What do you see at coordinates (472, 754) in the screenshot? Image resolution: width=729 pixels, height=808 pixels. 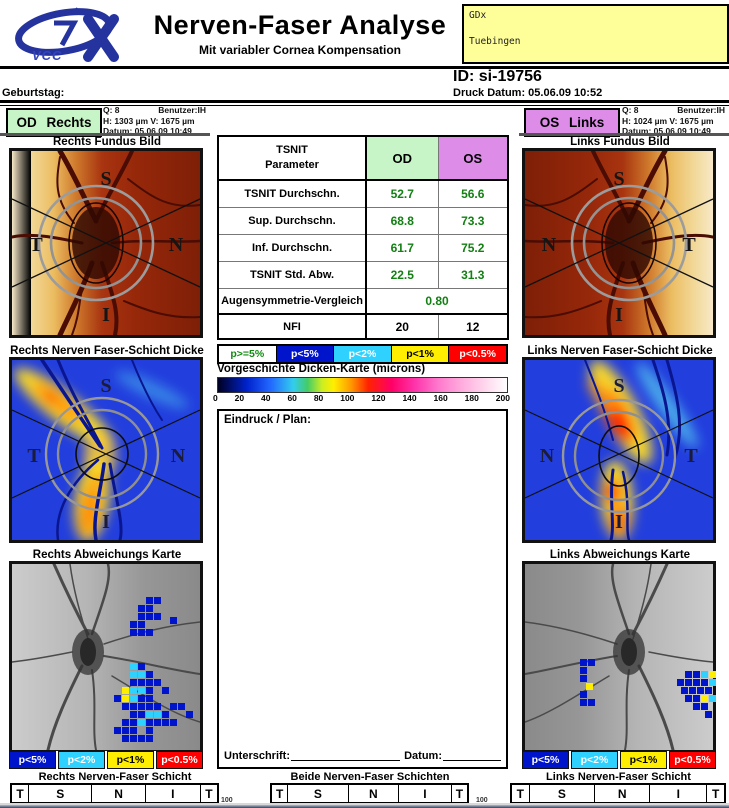 I see `date-line` at bounding box center [472, 754].